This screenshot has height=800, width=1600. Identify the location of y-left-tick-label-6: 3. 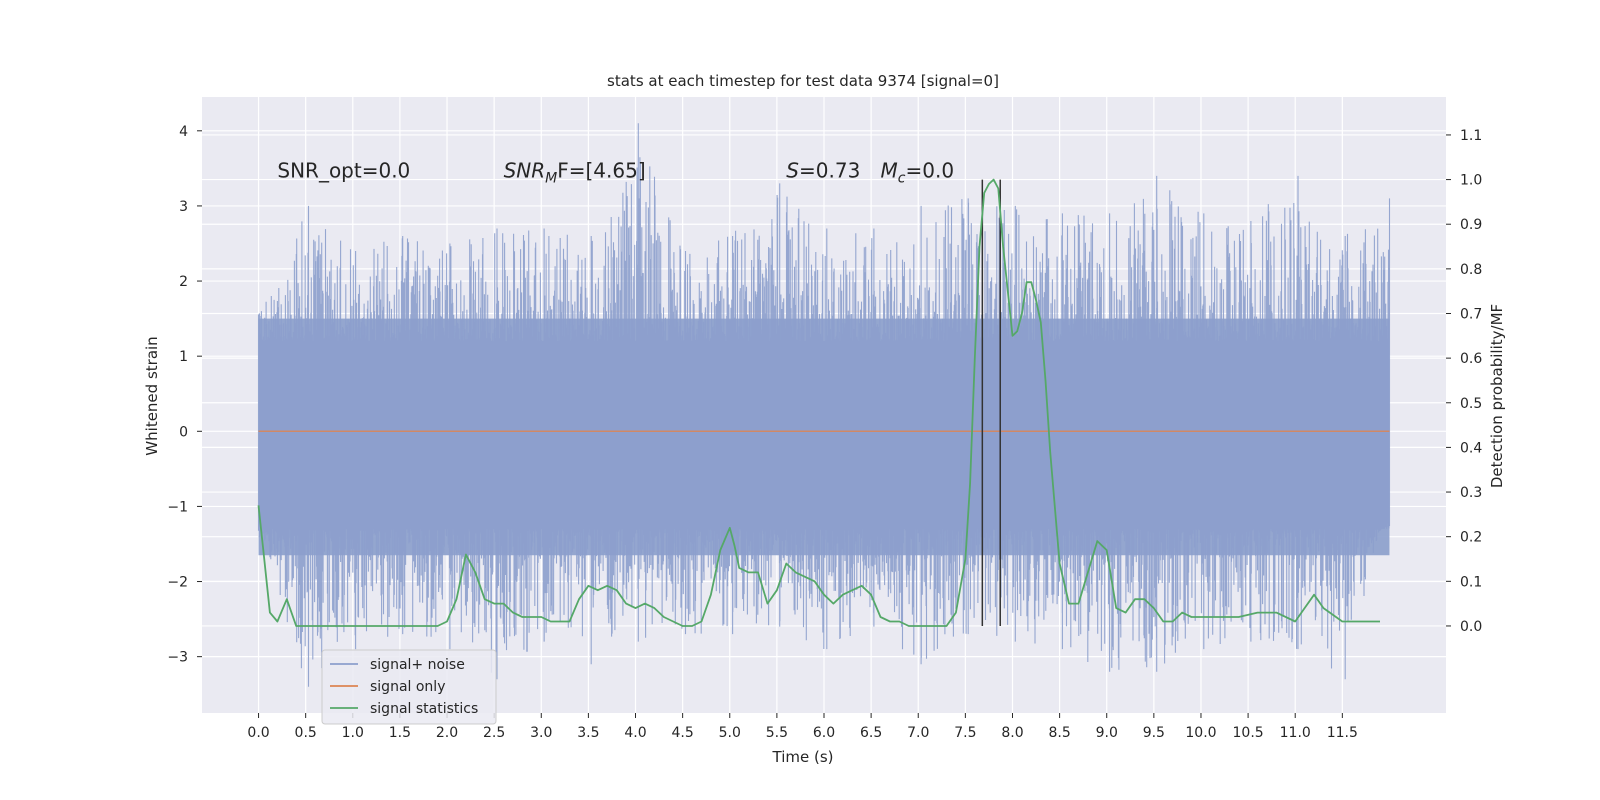
(183, 207).